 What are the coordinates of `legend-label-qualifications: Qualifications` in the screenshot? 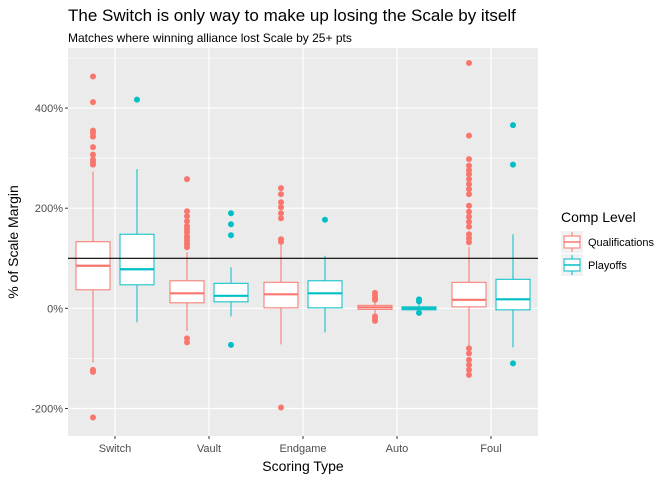 It's located at (621, 243).